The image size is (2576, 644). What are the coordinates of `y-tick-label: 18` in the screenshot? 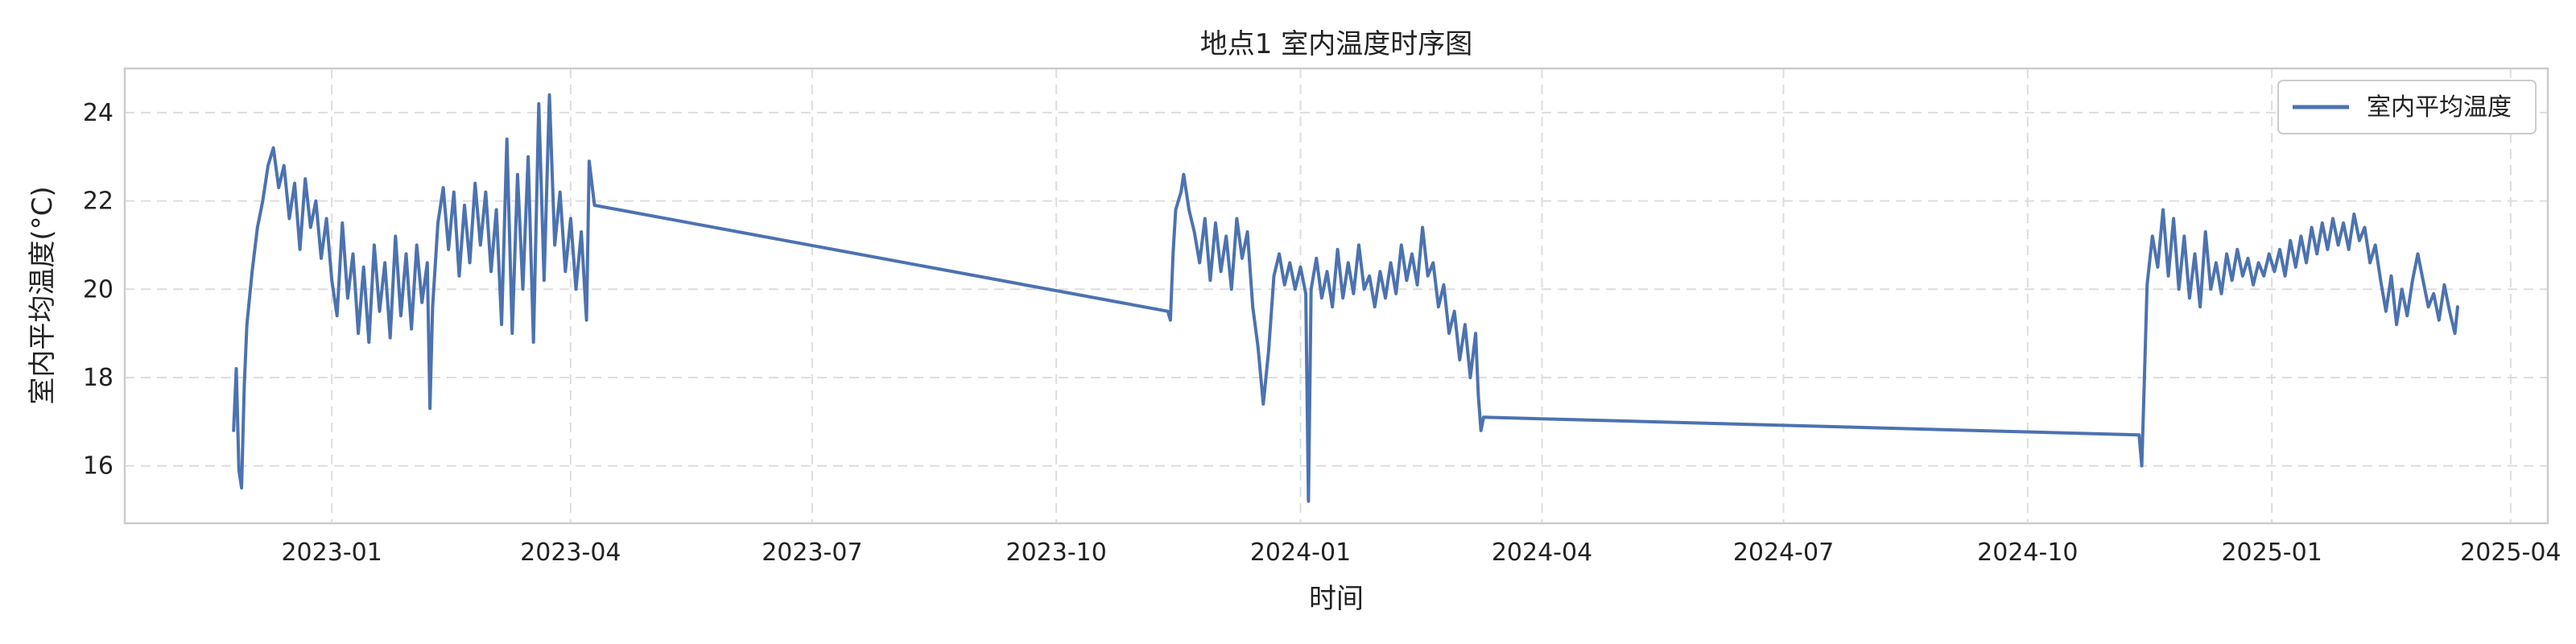 It's located at (98, 378).